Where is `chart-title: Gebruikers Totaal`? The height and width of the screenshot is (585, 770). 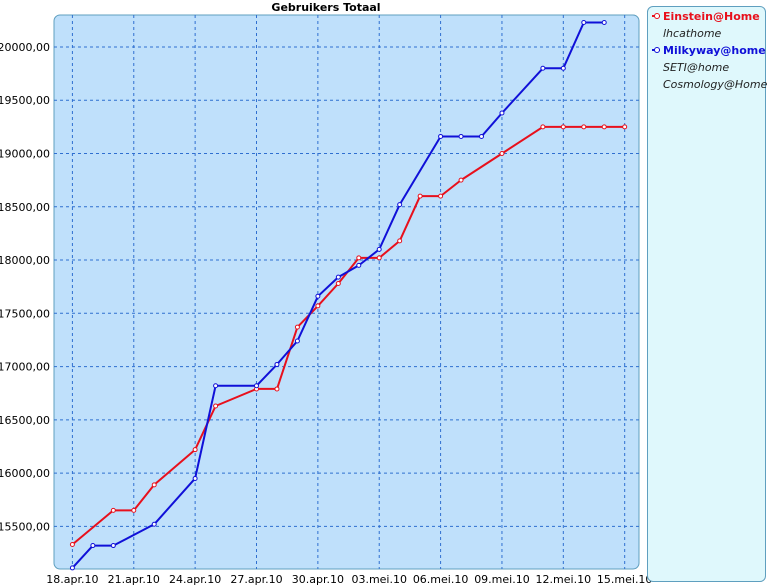 chart-title: Gebruikers Totaal is located at coordinates (325, 7).